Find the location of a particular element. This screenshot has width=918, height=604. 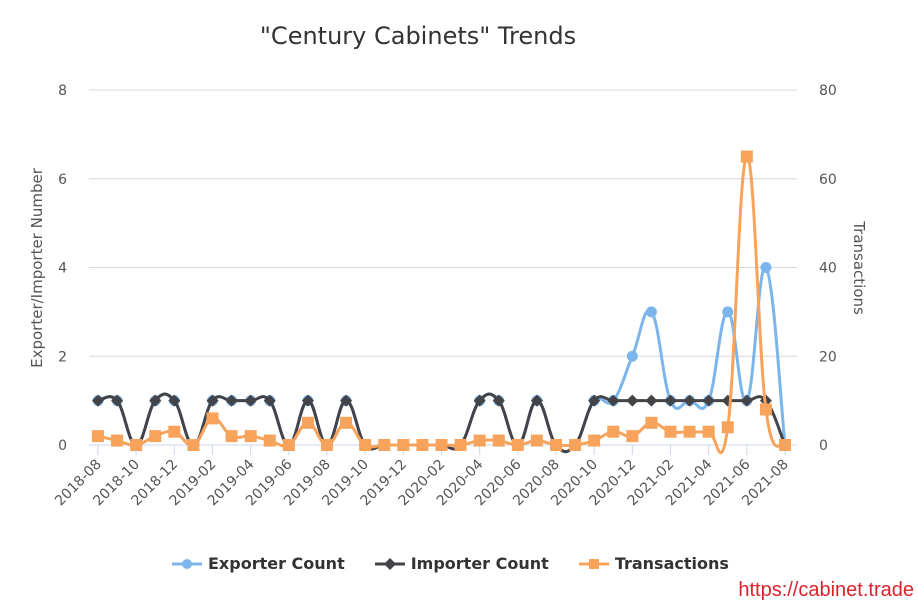

right-y-axis-ticks: 0 20 40 60 80 is located at coordinates (828, 268).